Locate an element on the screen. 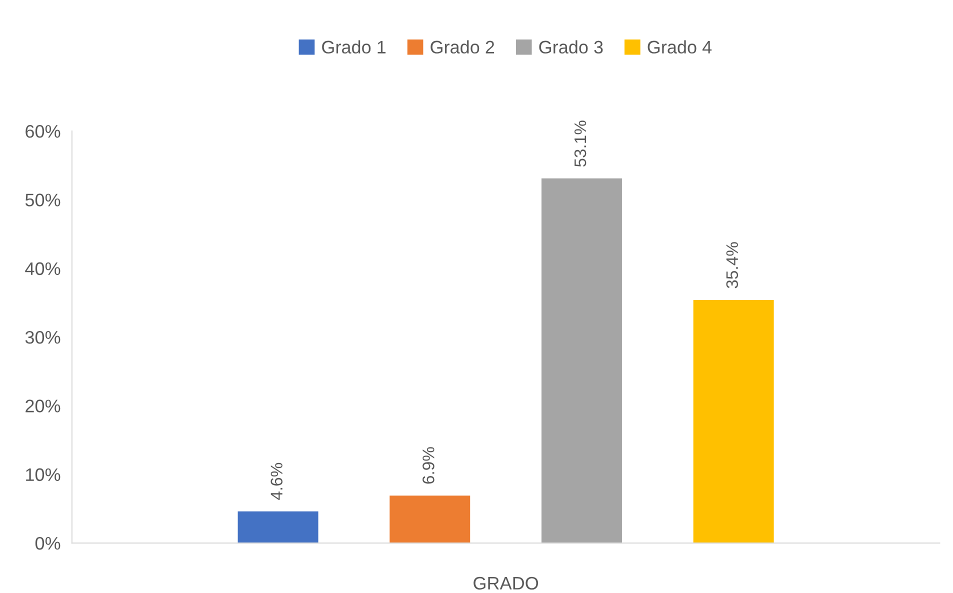 The image size is (953, 593). data-label: 4.6% is located at coordinates (276, 481).